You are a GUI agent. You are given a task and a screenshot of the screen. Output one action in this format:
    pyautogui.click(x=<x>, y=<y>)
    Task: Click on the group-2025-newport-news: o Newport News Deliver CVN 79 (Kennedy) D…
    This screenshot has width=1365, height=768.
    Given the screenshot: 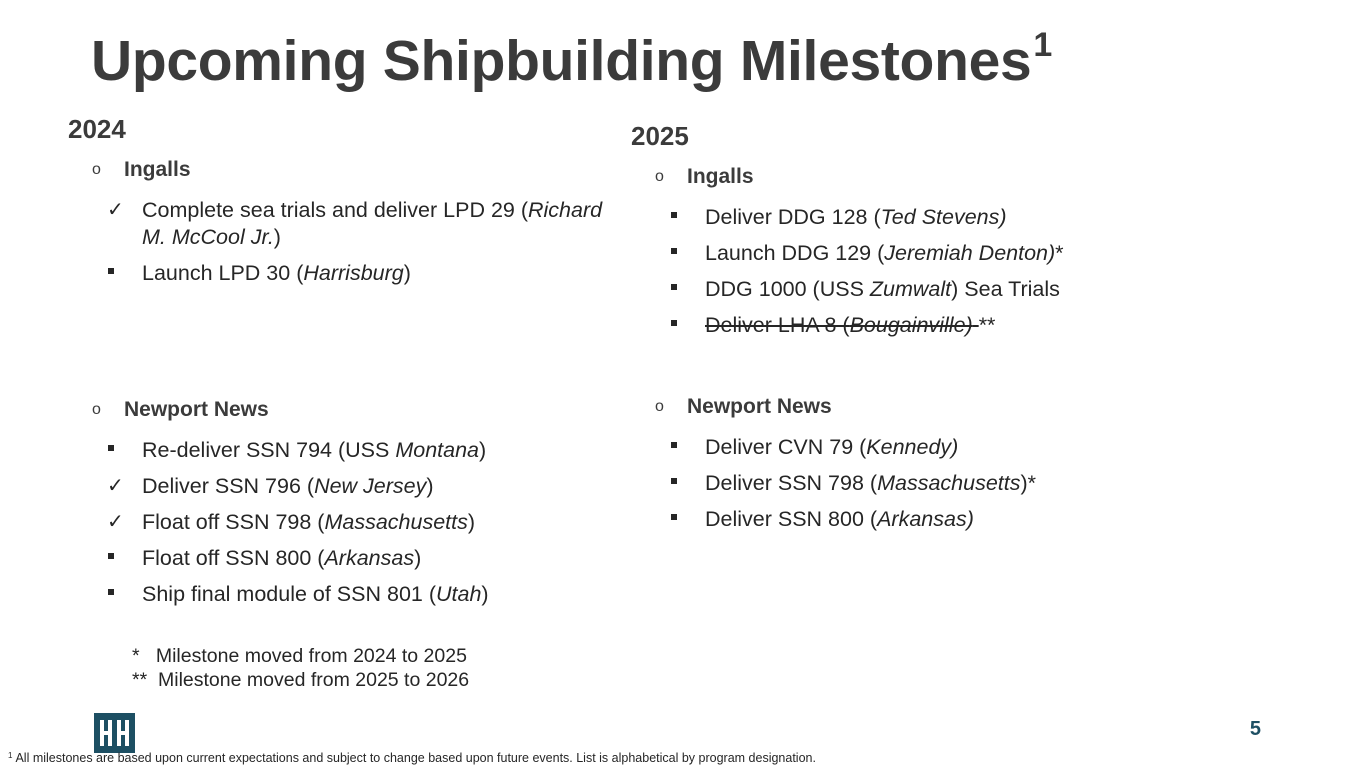 What is the action you would take?
    pyautogui.click(x=955, y=461)
    